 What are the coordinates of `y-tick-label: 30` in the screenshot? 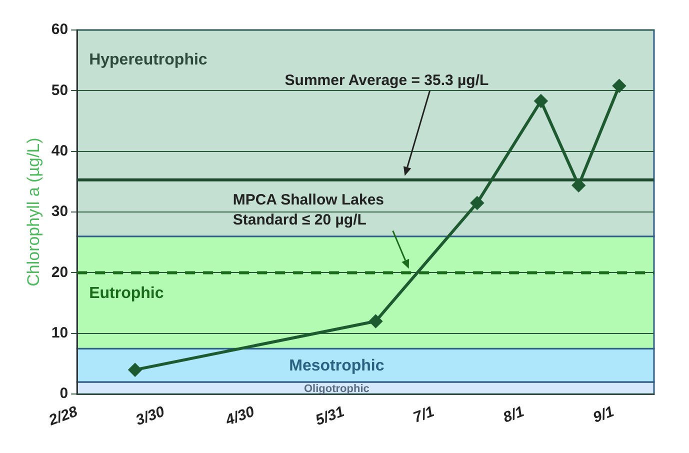 It's located at (59, 211).